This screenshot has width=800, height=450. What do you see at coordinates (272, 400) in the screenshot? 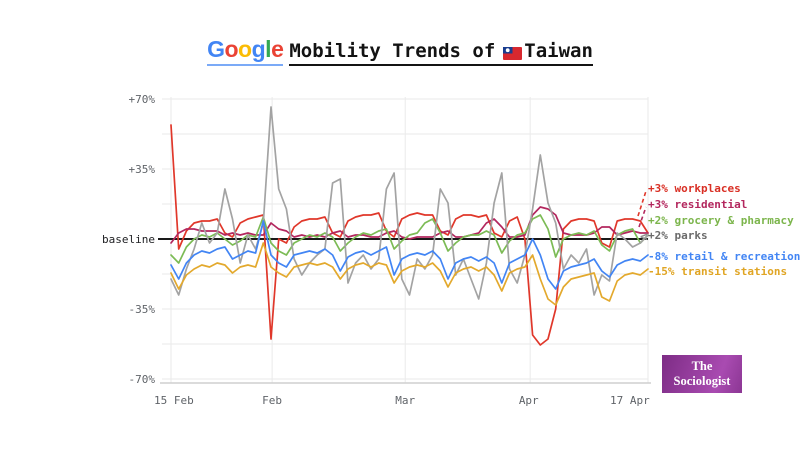
I see `x-axis-label: Feb` at bounding box center [272, 400].